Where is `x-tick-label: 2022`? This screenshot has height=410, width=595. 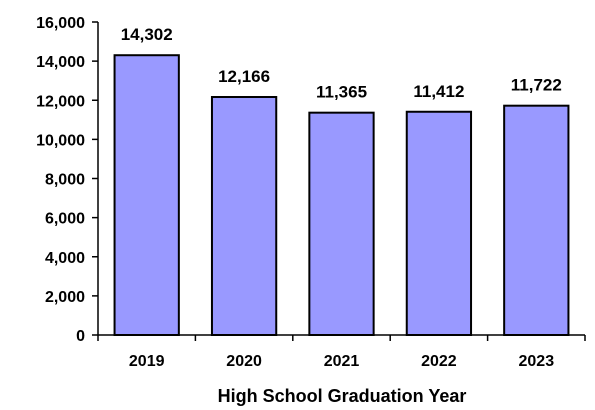 x-tick-label: 2022 is located at coordinates (439, 361).